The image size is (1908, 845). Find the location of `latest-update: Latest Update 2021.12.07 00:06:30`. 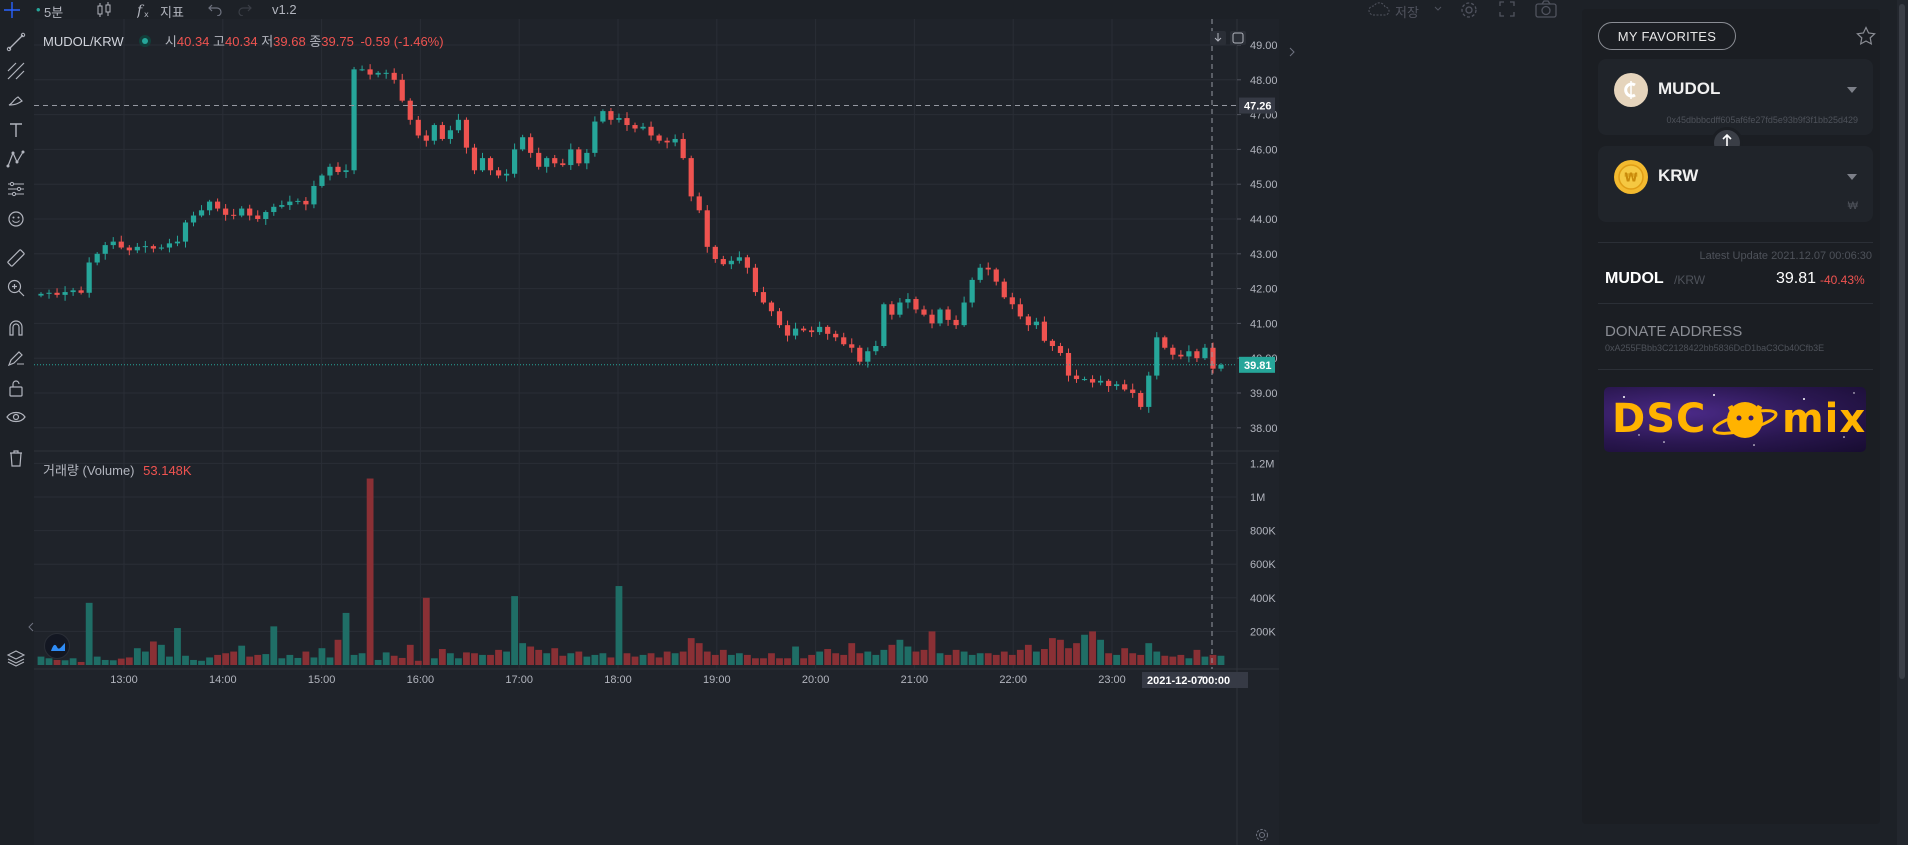

latest-update: Latest Update 2021.12.07 00:06:30 is located at coordinates (1785, 256).